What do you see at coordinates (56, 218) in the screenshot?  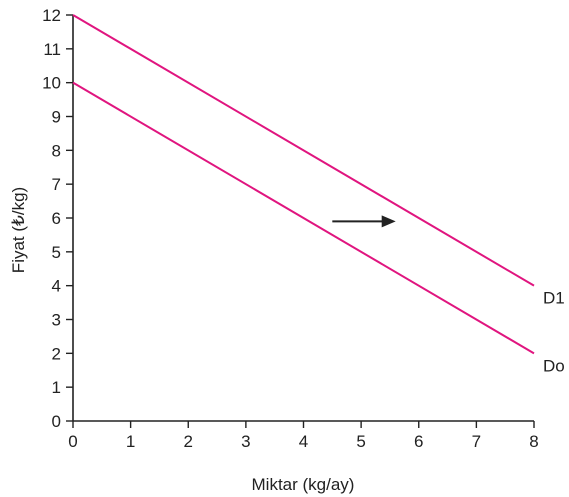 I see `y-tick-label: 6` at bounding box center [56, 218].